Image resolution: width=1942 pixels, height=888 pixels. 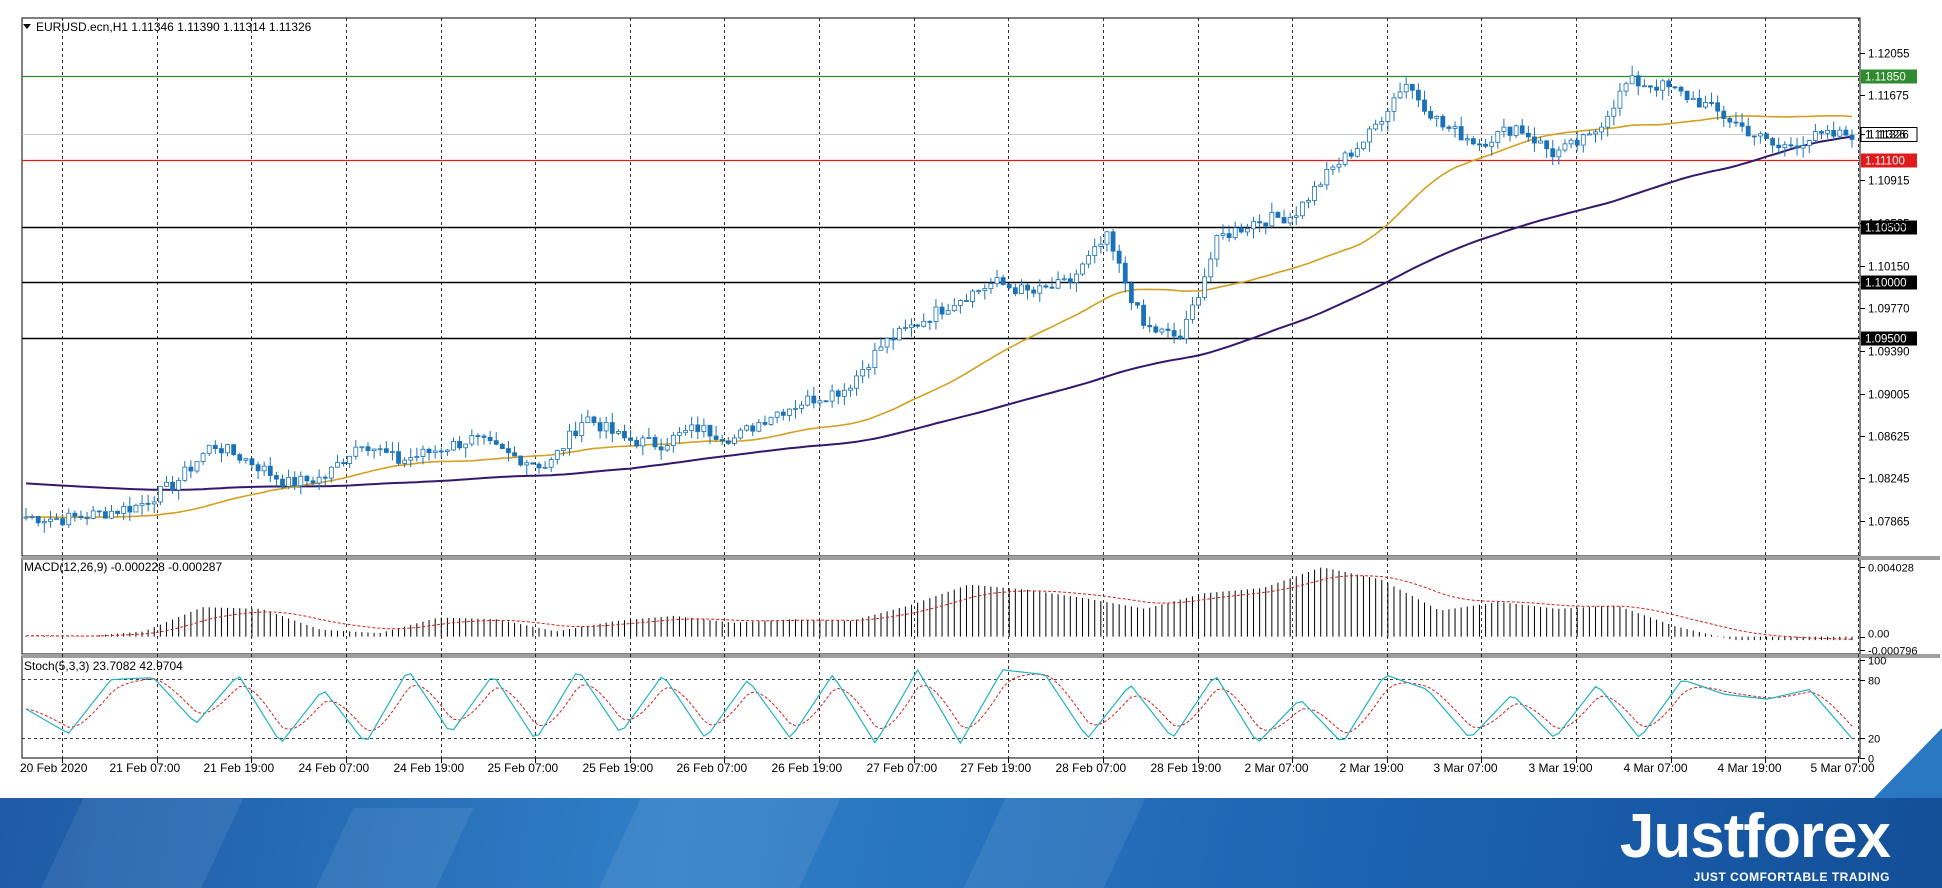 What do you see at coordinates (1889, 182) in the screenshot?
I see `price-tick-label: 1.10915` at bounding box center [1889, 182].